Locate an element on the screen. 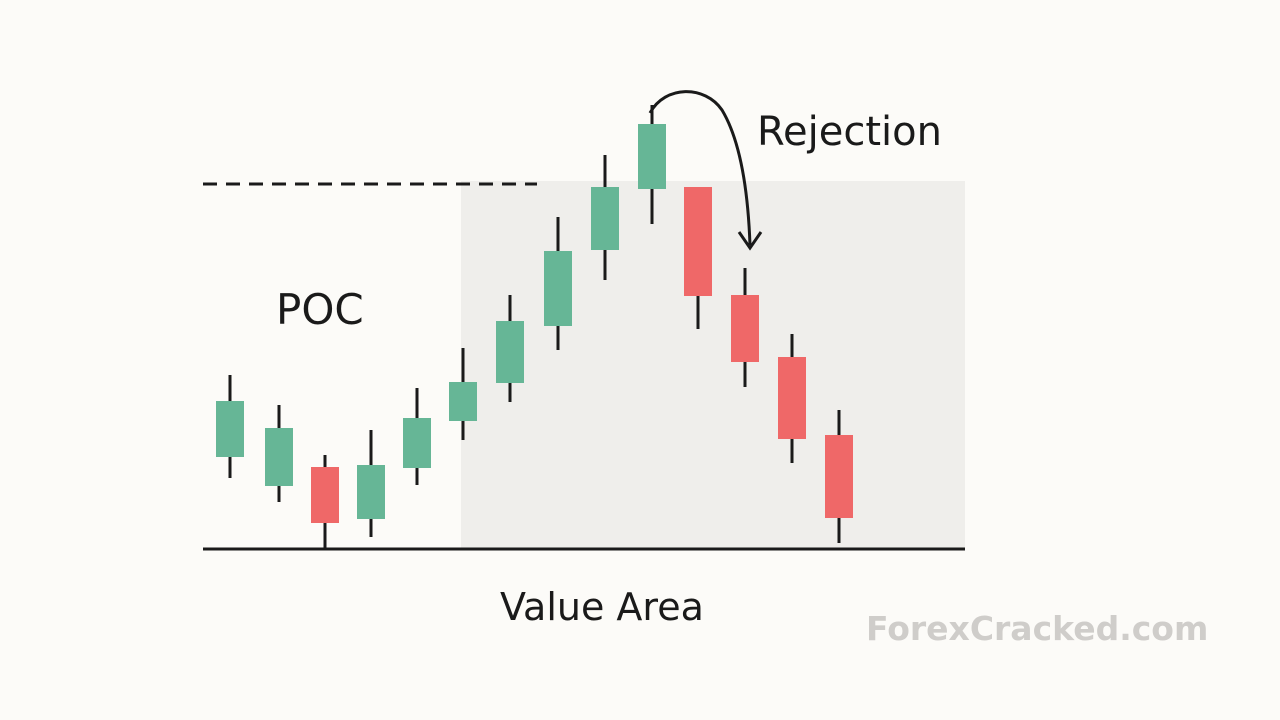 The width and height of the screenshot is (1280, 720). watermark: ForexCracked.com is located at coordinates (1037, 628).